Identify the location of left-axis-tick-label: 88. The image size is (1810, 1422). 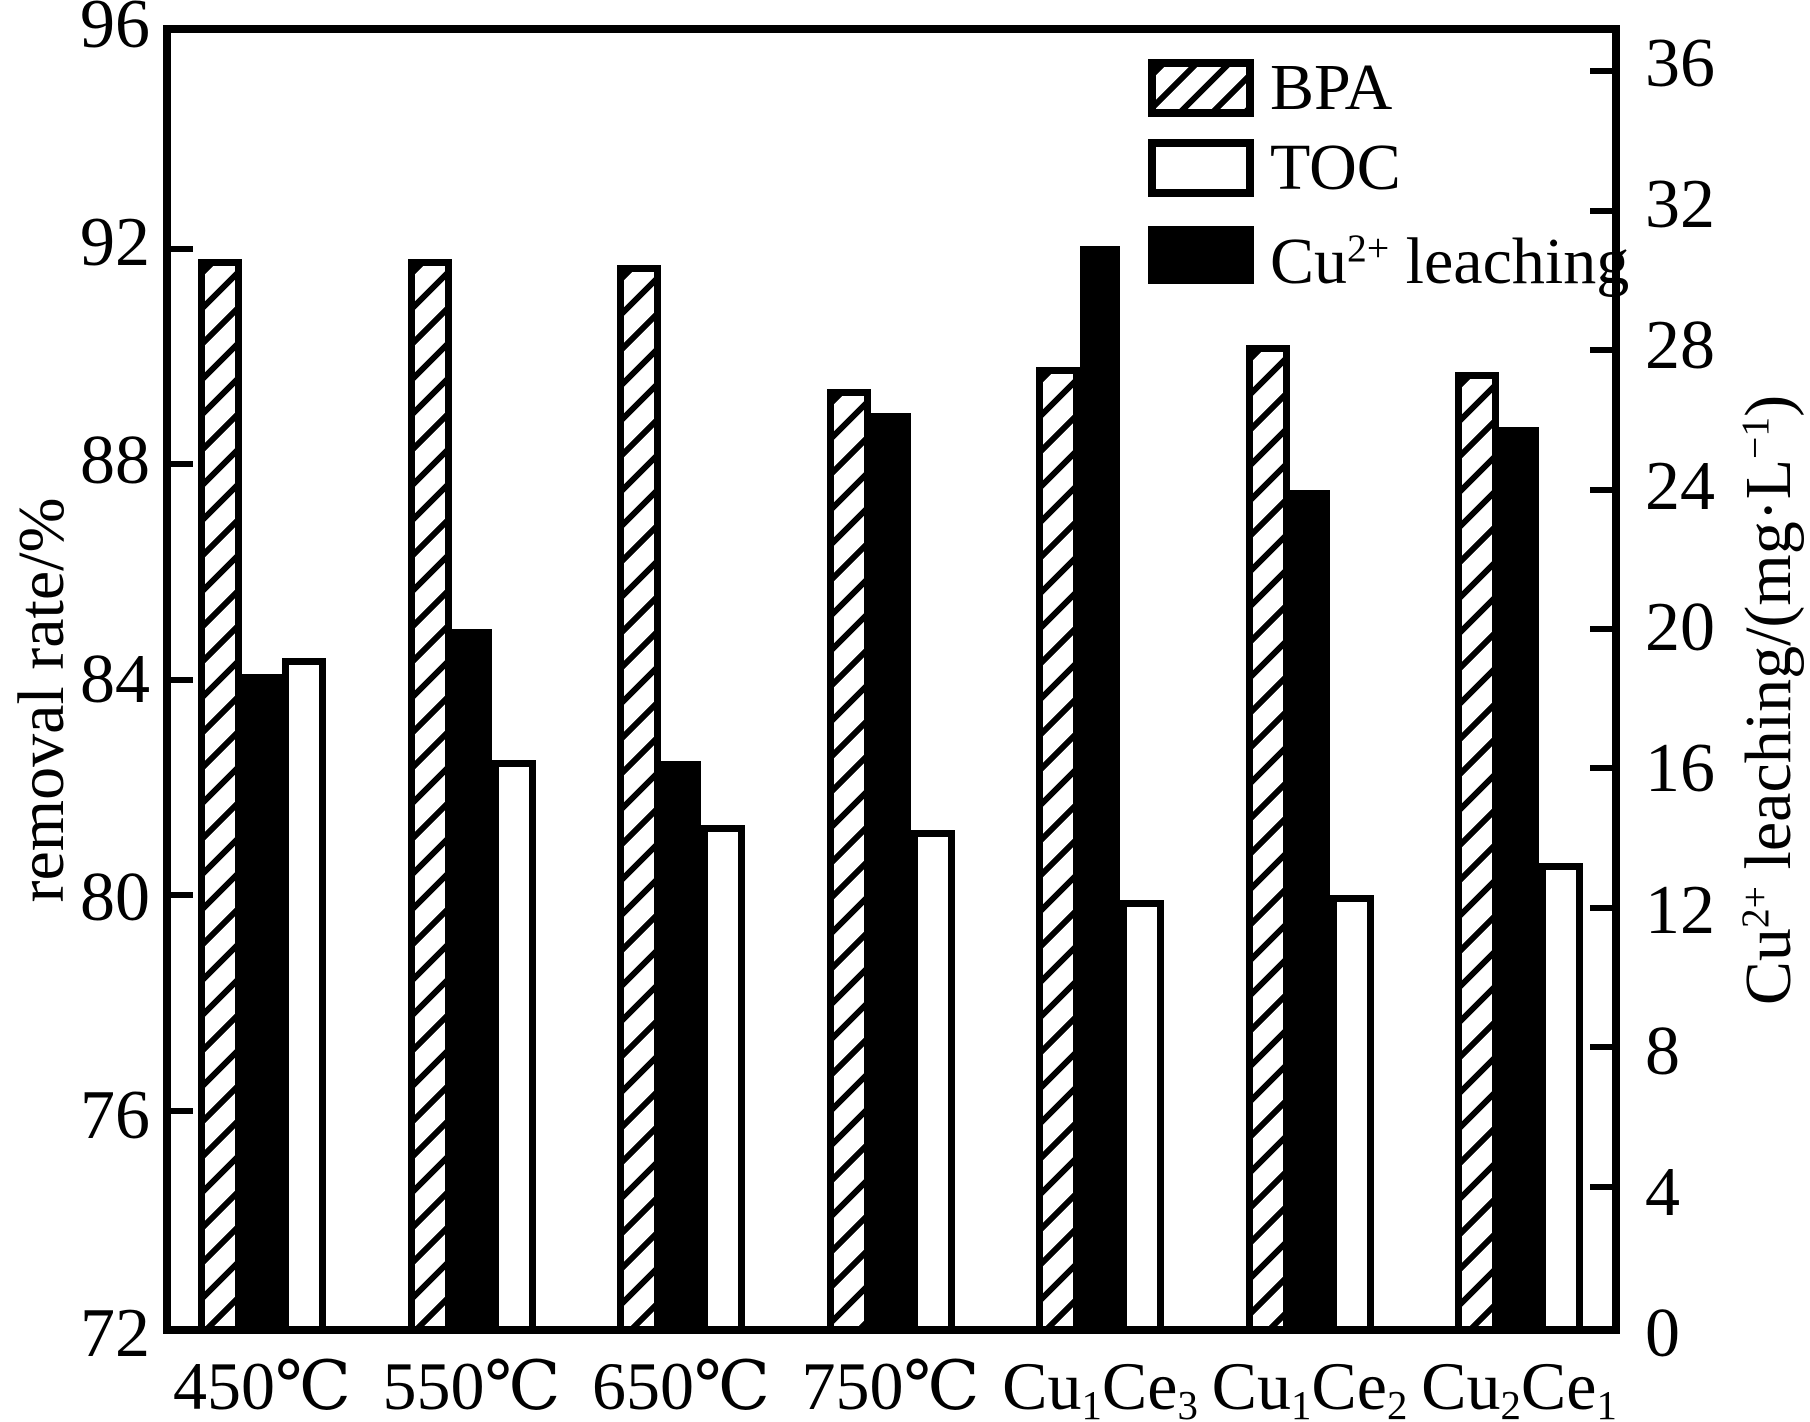
(115, 461).